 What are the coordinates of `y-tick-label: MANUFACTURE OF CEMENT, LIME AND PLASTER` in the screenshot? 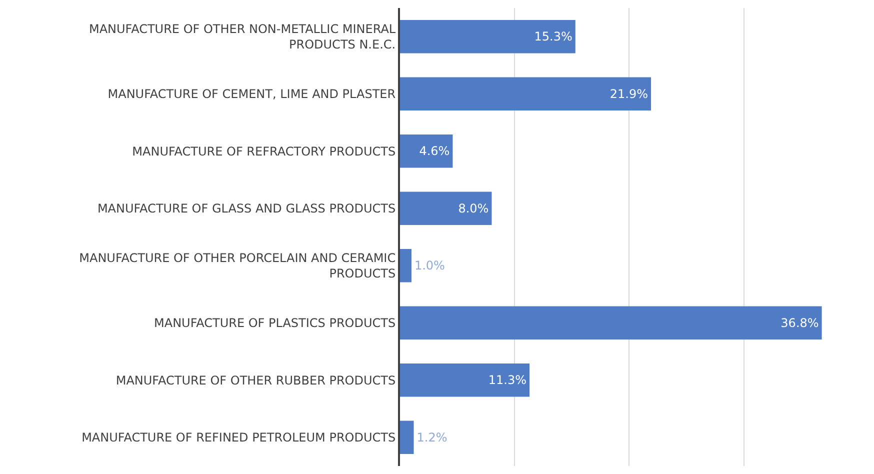 It's located at (252, 94).